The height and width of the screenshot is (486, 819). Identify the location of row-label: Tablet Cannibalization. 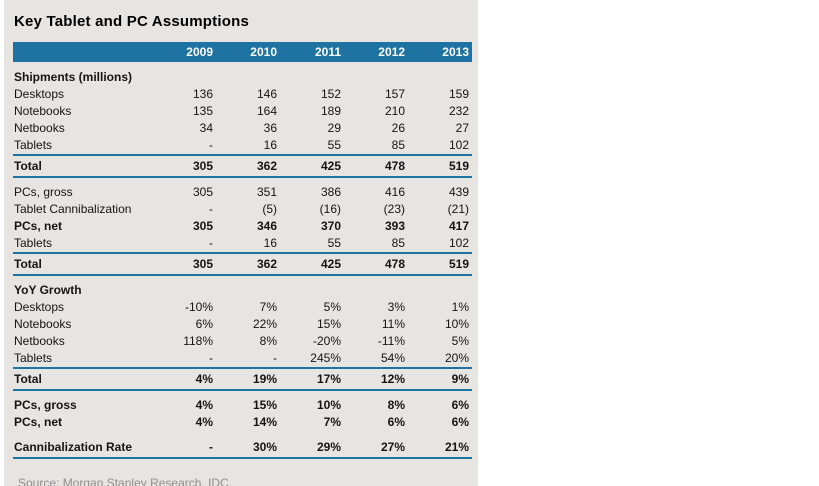
(73, 209).